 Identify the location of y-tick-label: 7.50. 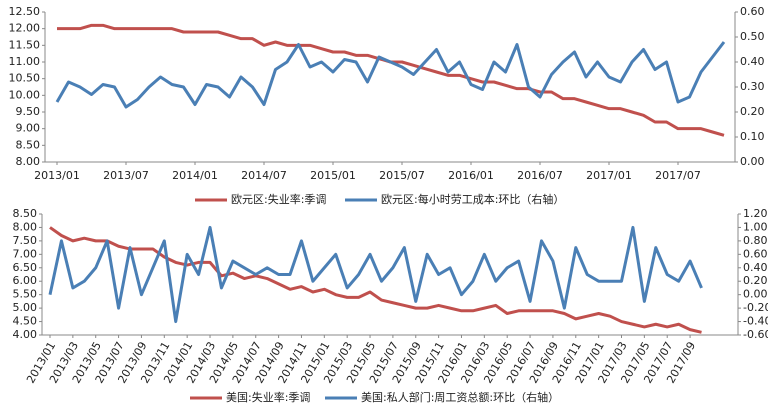
(25, 240).